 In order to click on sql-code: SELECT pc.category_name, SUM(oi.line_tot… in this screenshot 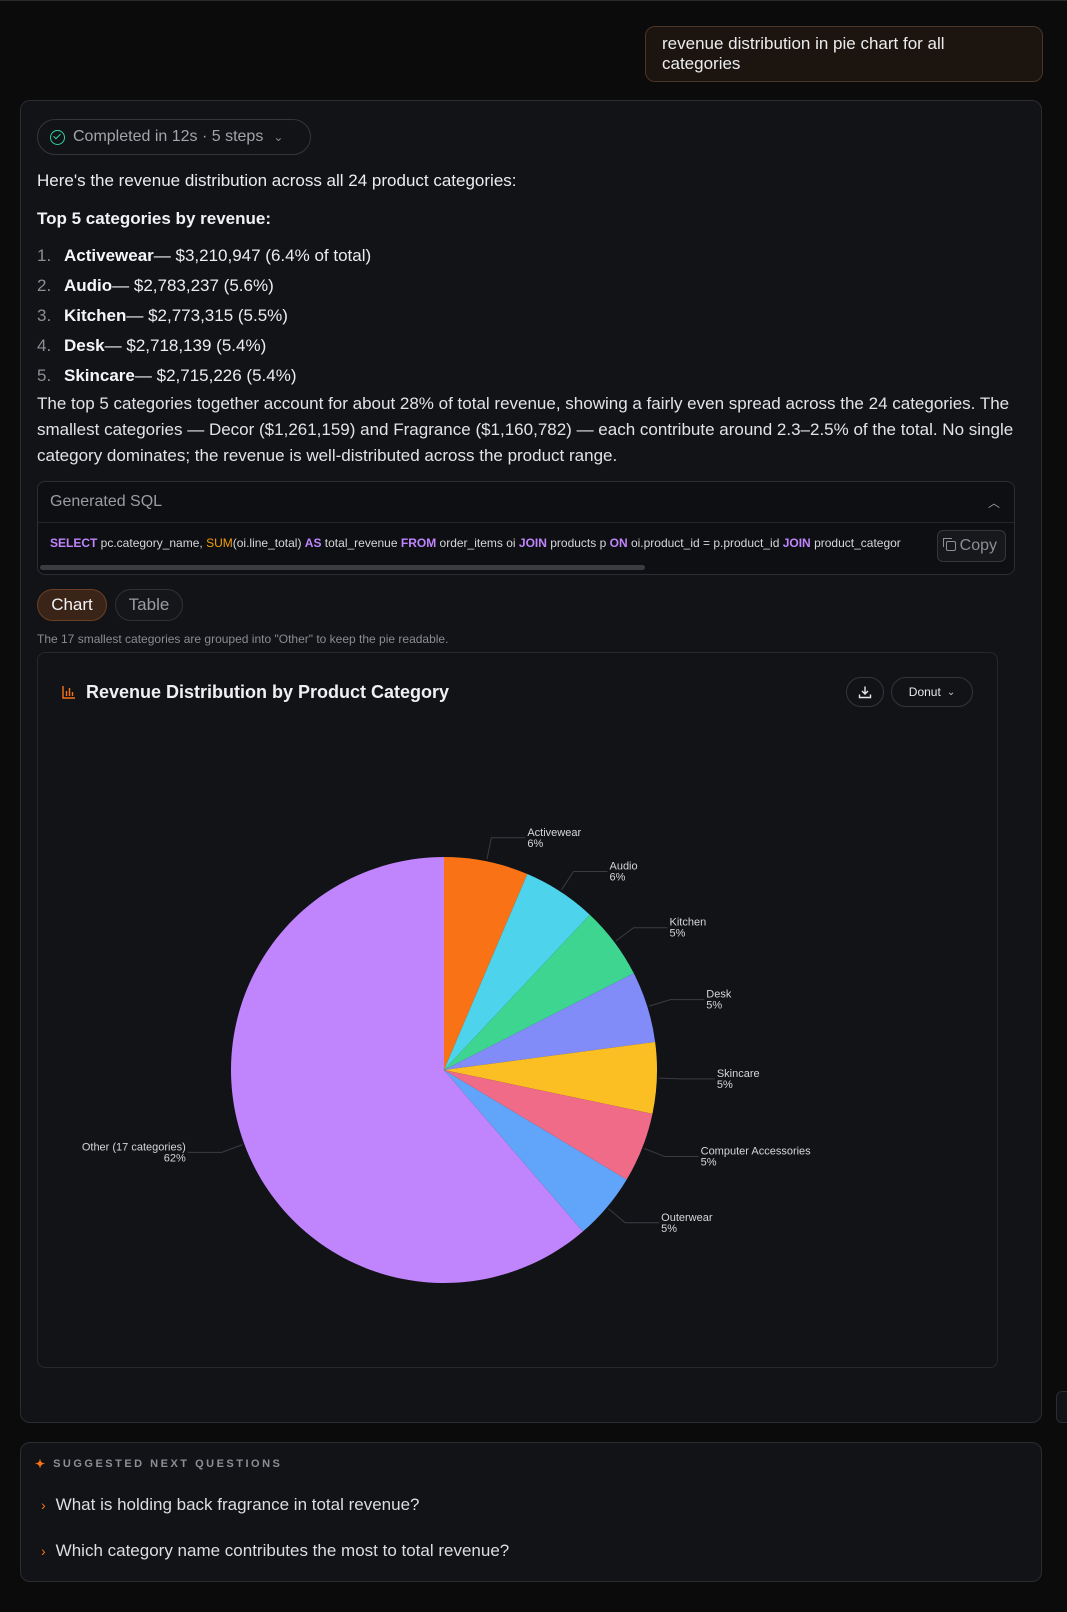, I will do `click(530, 543)`.